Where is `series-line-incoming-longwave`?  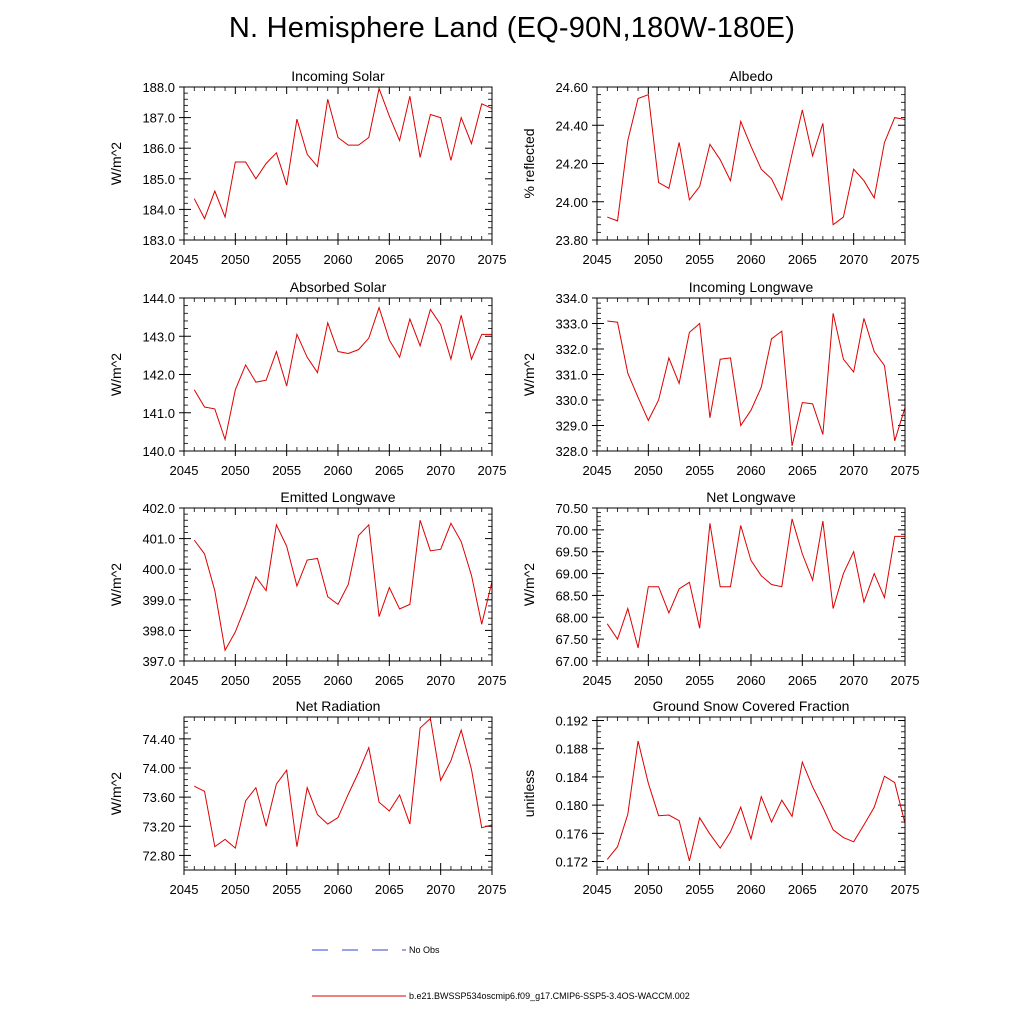
series-line-incoming-longwave is located at coordinates (756, 380).